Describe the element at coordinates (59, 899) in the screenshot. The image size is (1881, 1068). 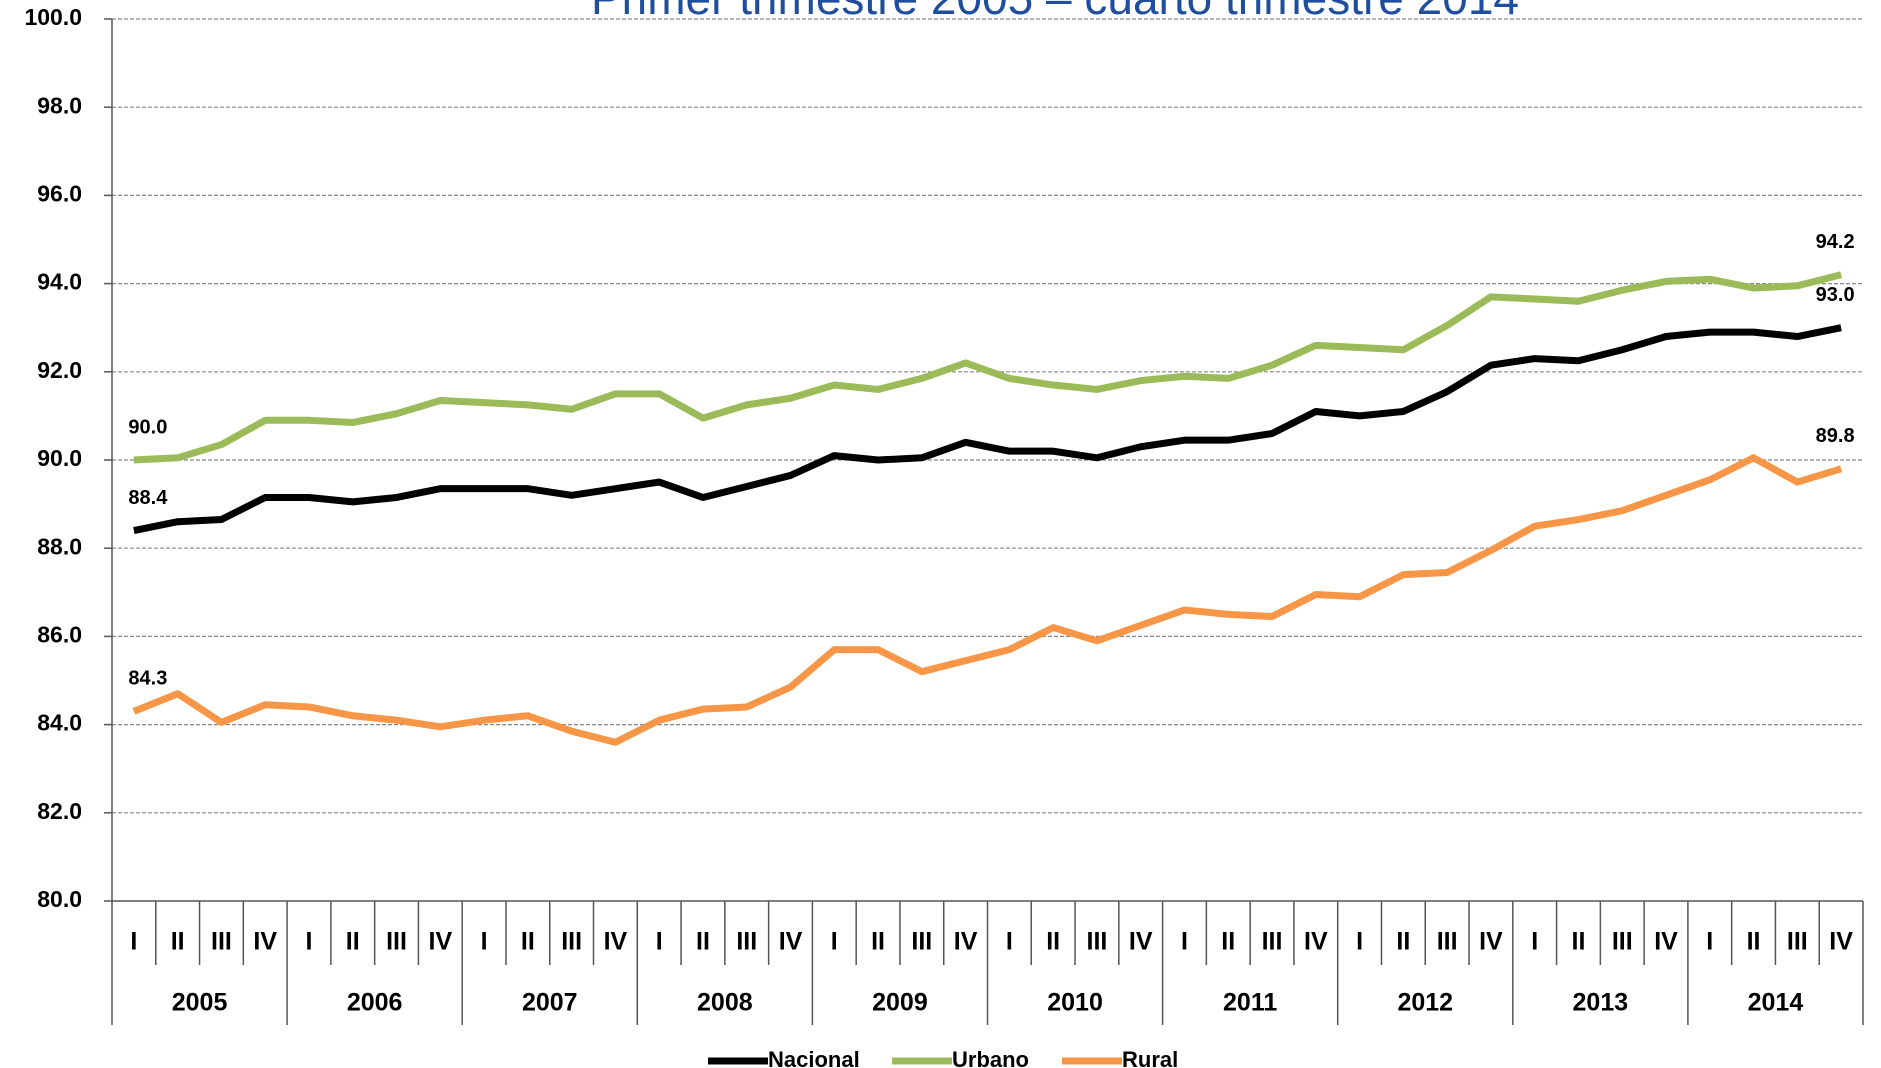
I see `y-tick-label: 80.0` at that location.